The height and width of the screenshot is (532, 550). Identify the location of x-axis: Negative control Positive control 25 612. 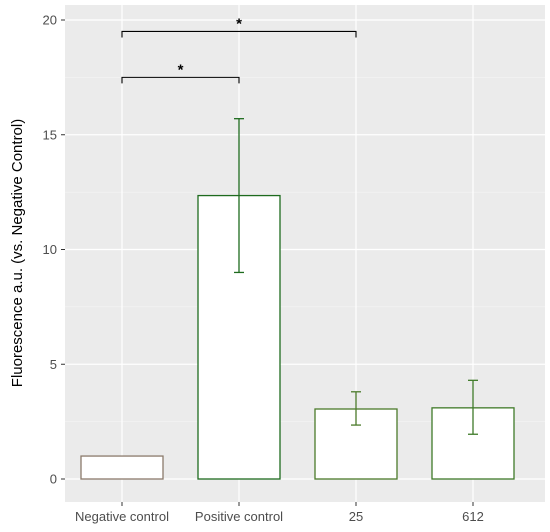
(279, 513).